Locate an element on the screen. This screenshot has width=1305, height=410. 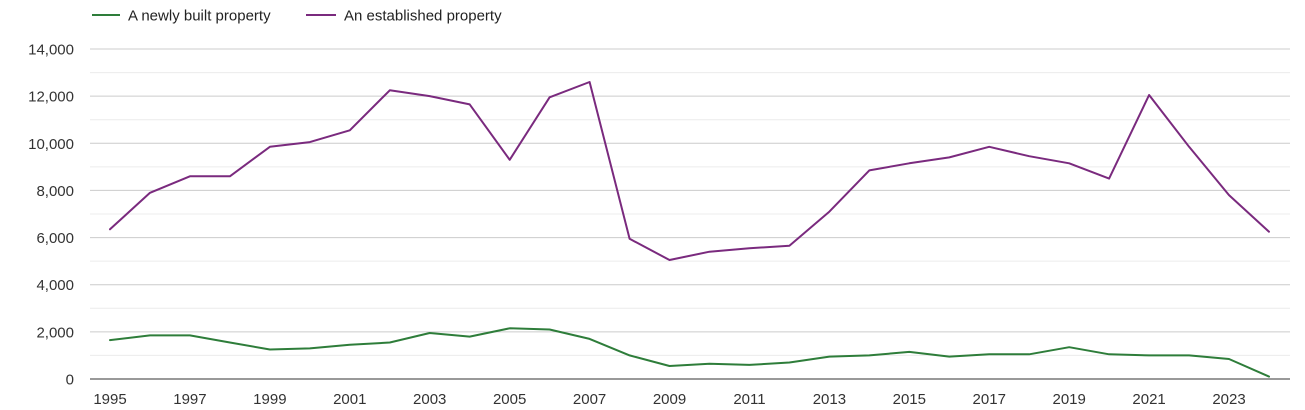
y-tick-label: 0 is located at coordinates (70, 380).